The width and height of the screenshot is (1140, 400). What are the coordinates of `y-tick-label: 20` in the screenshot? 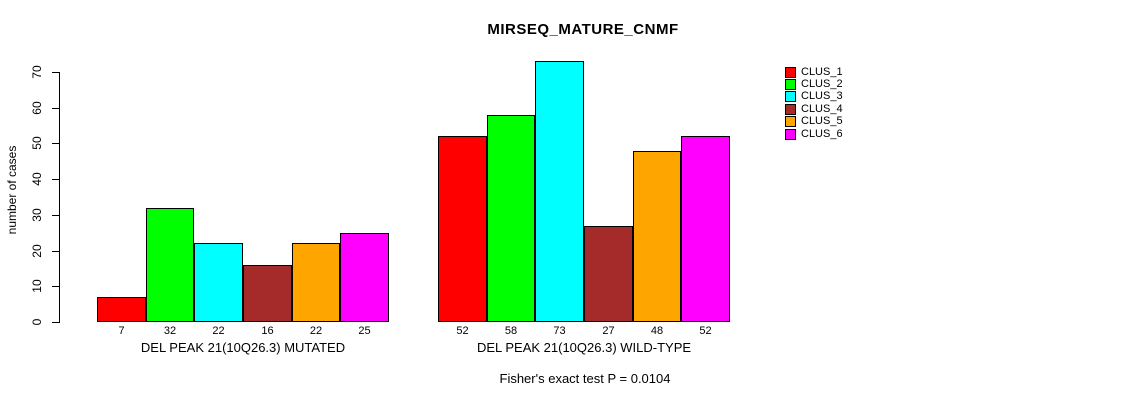 It's located at (37, 251).